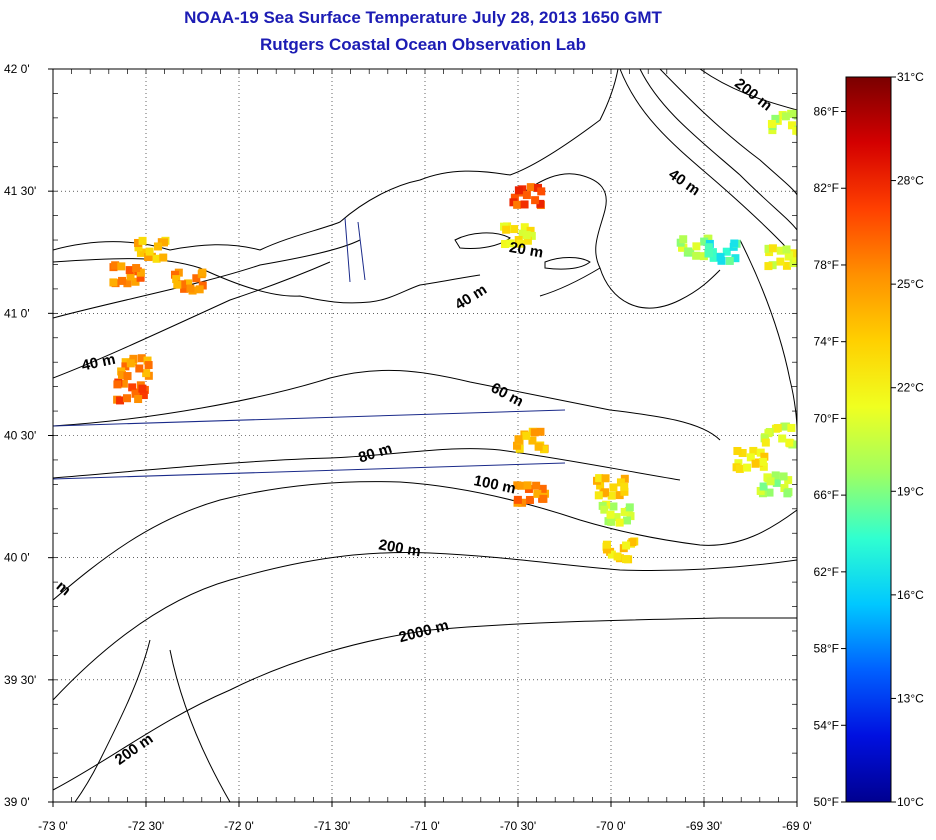 The image size is (936, 840). What do you see at coordinates (826, 418) in the screenshot?
I see `fahrenheit-tick-label: 70°F` at bounding box center [826, 418].